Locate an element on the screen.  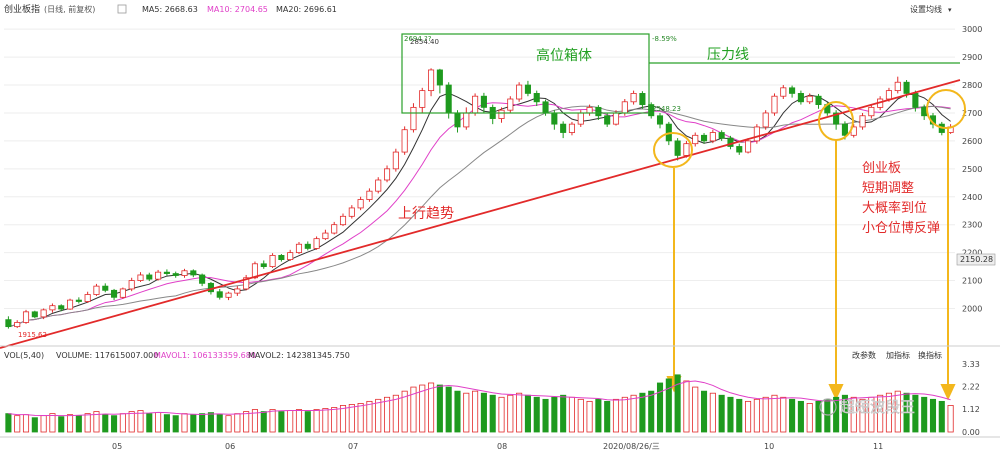
dropdown-icon is located at coordinates (122, 9).